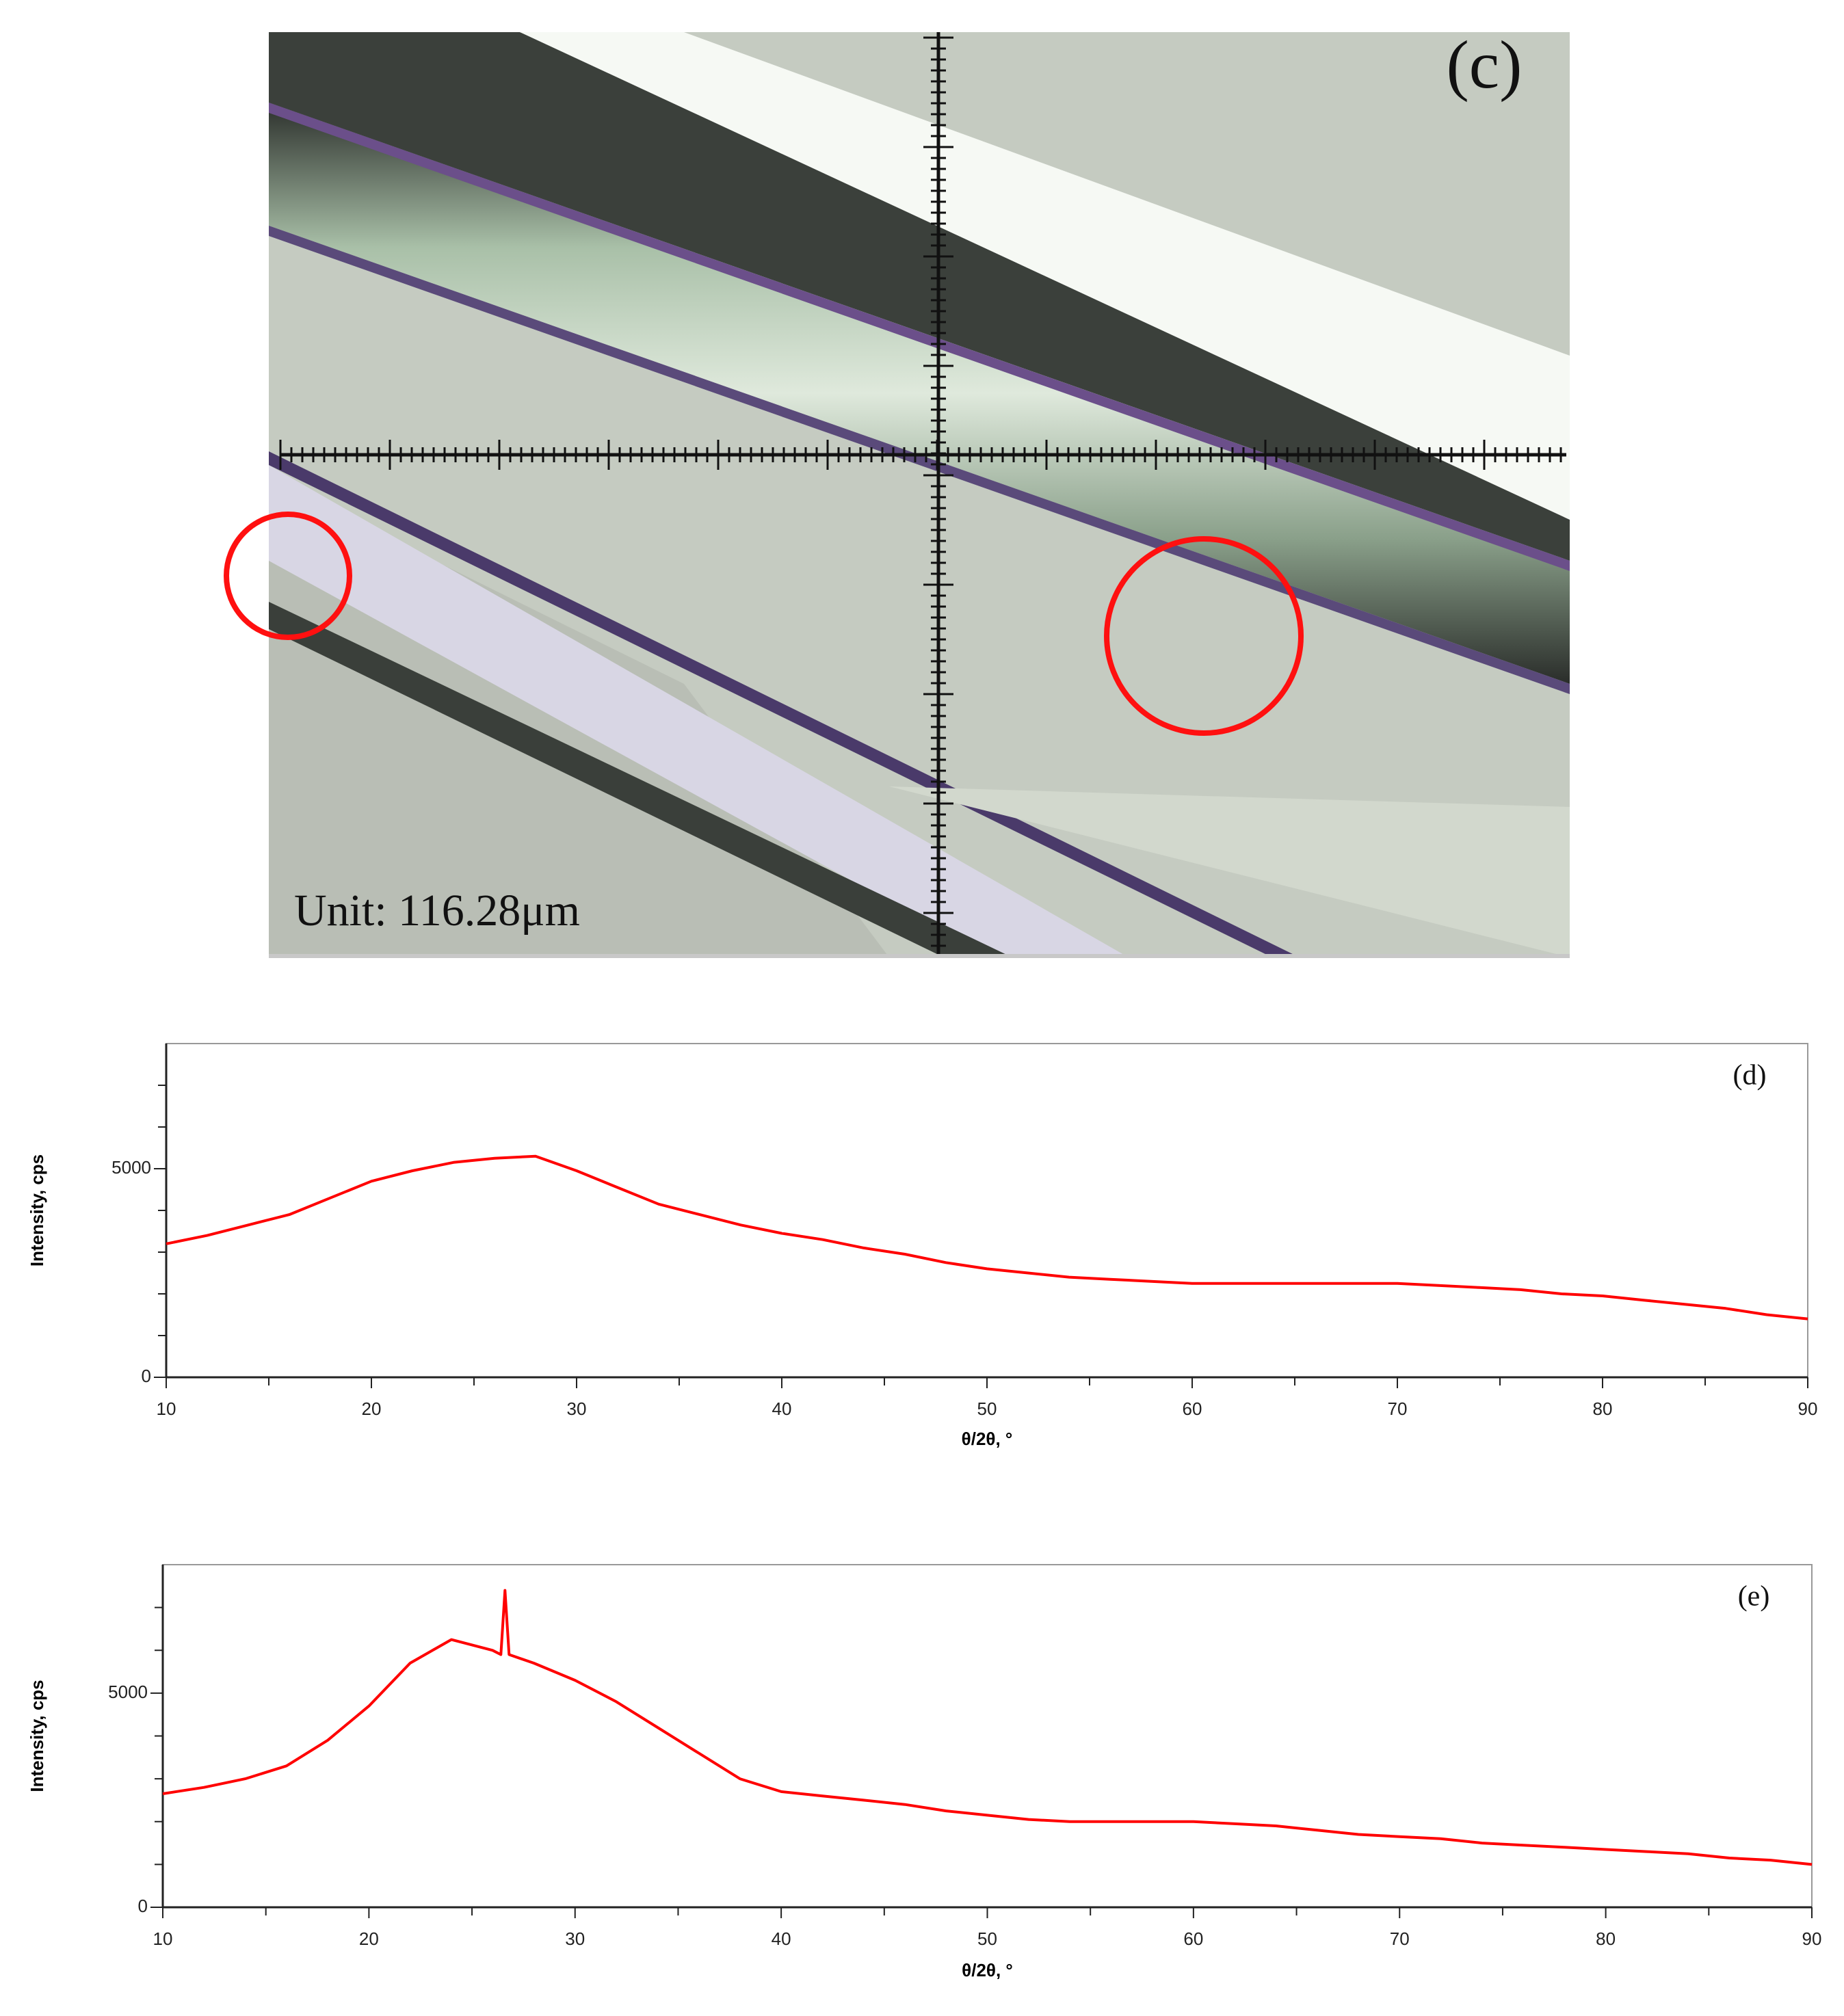  Describe the element at coordinates (919, 956) in the screenshot. I see `image-border` at that location.